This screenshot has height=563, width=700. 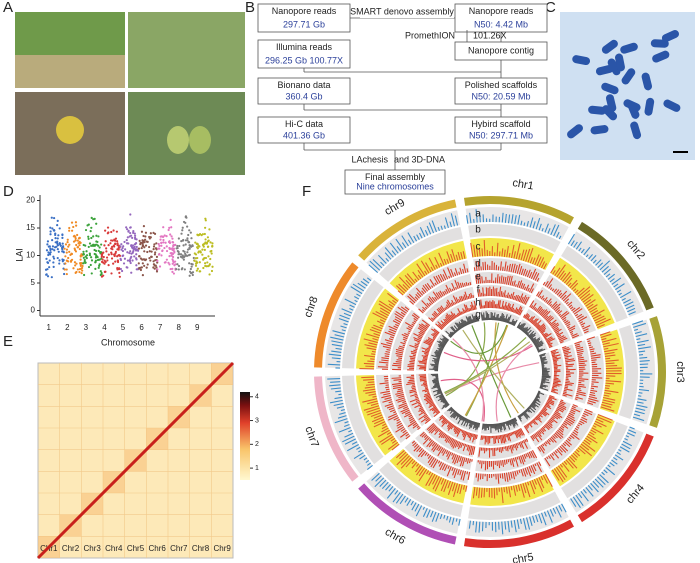 I want to click on node-detail: N50: 20.59 Mb, so click(x=500, y=96).